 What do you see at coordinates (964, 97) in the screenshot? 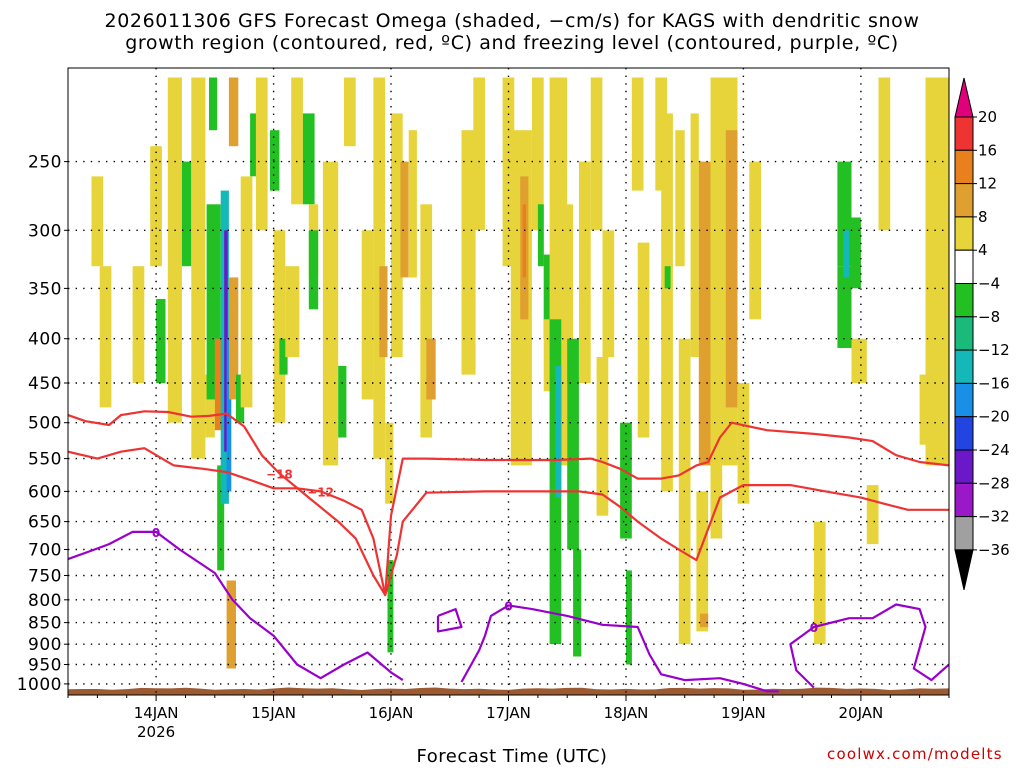
I see `colorbar-top-arrow` at bounding box center [964, 97].